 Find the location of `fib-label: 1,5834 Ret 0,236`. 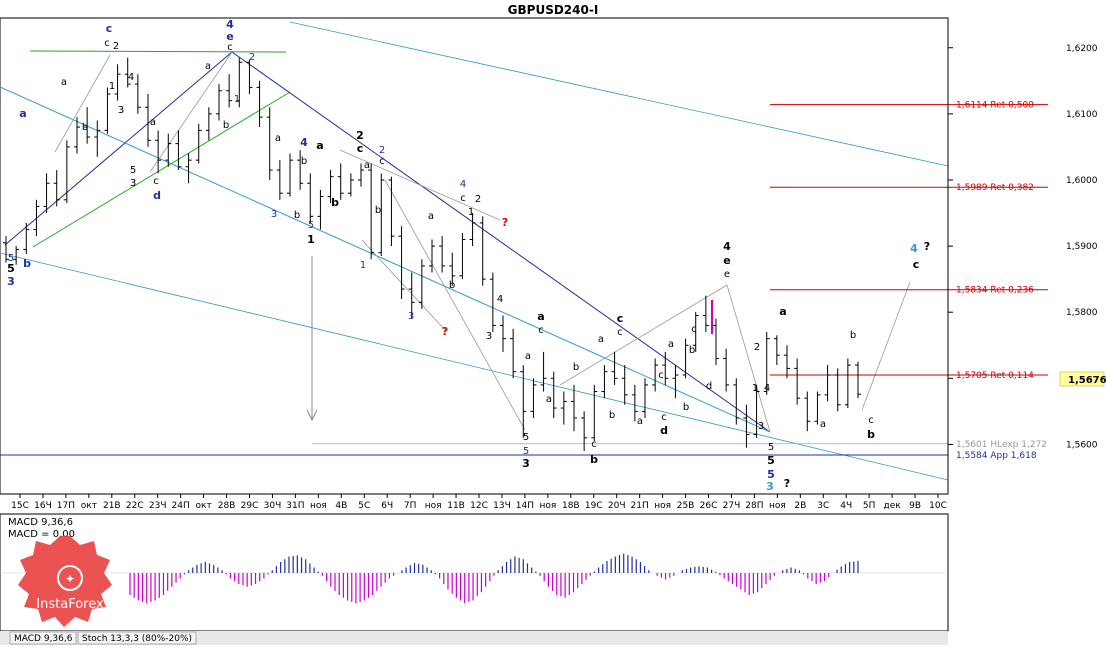

fib-label: 1,5834 Ret 0,236 is located at coordinates (995, 291).